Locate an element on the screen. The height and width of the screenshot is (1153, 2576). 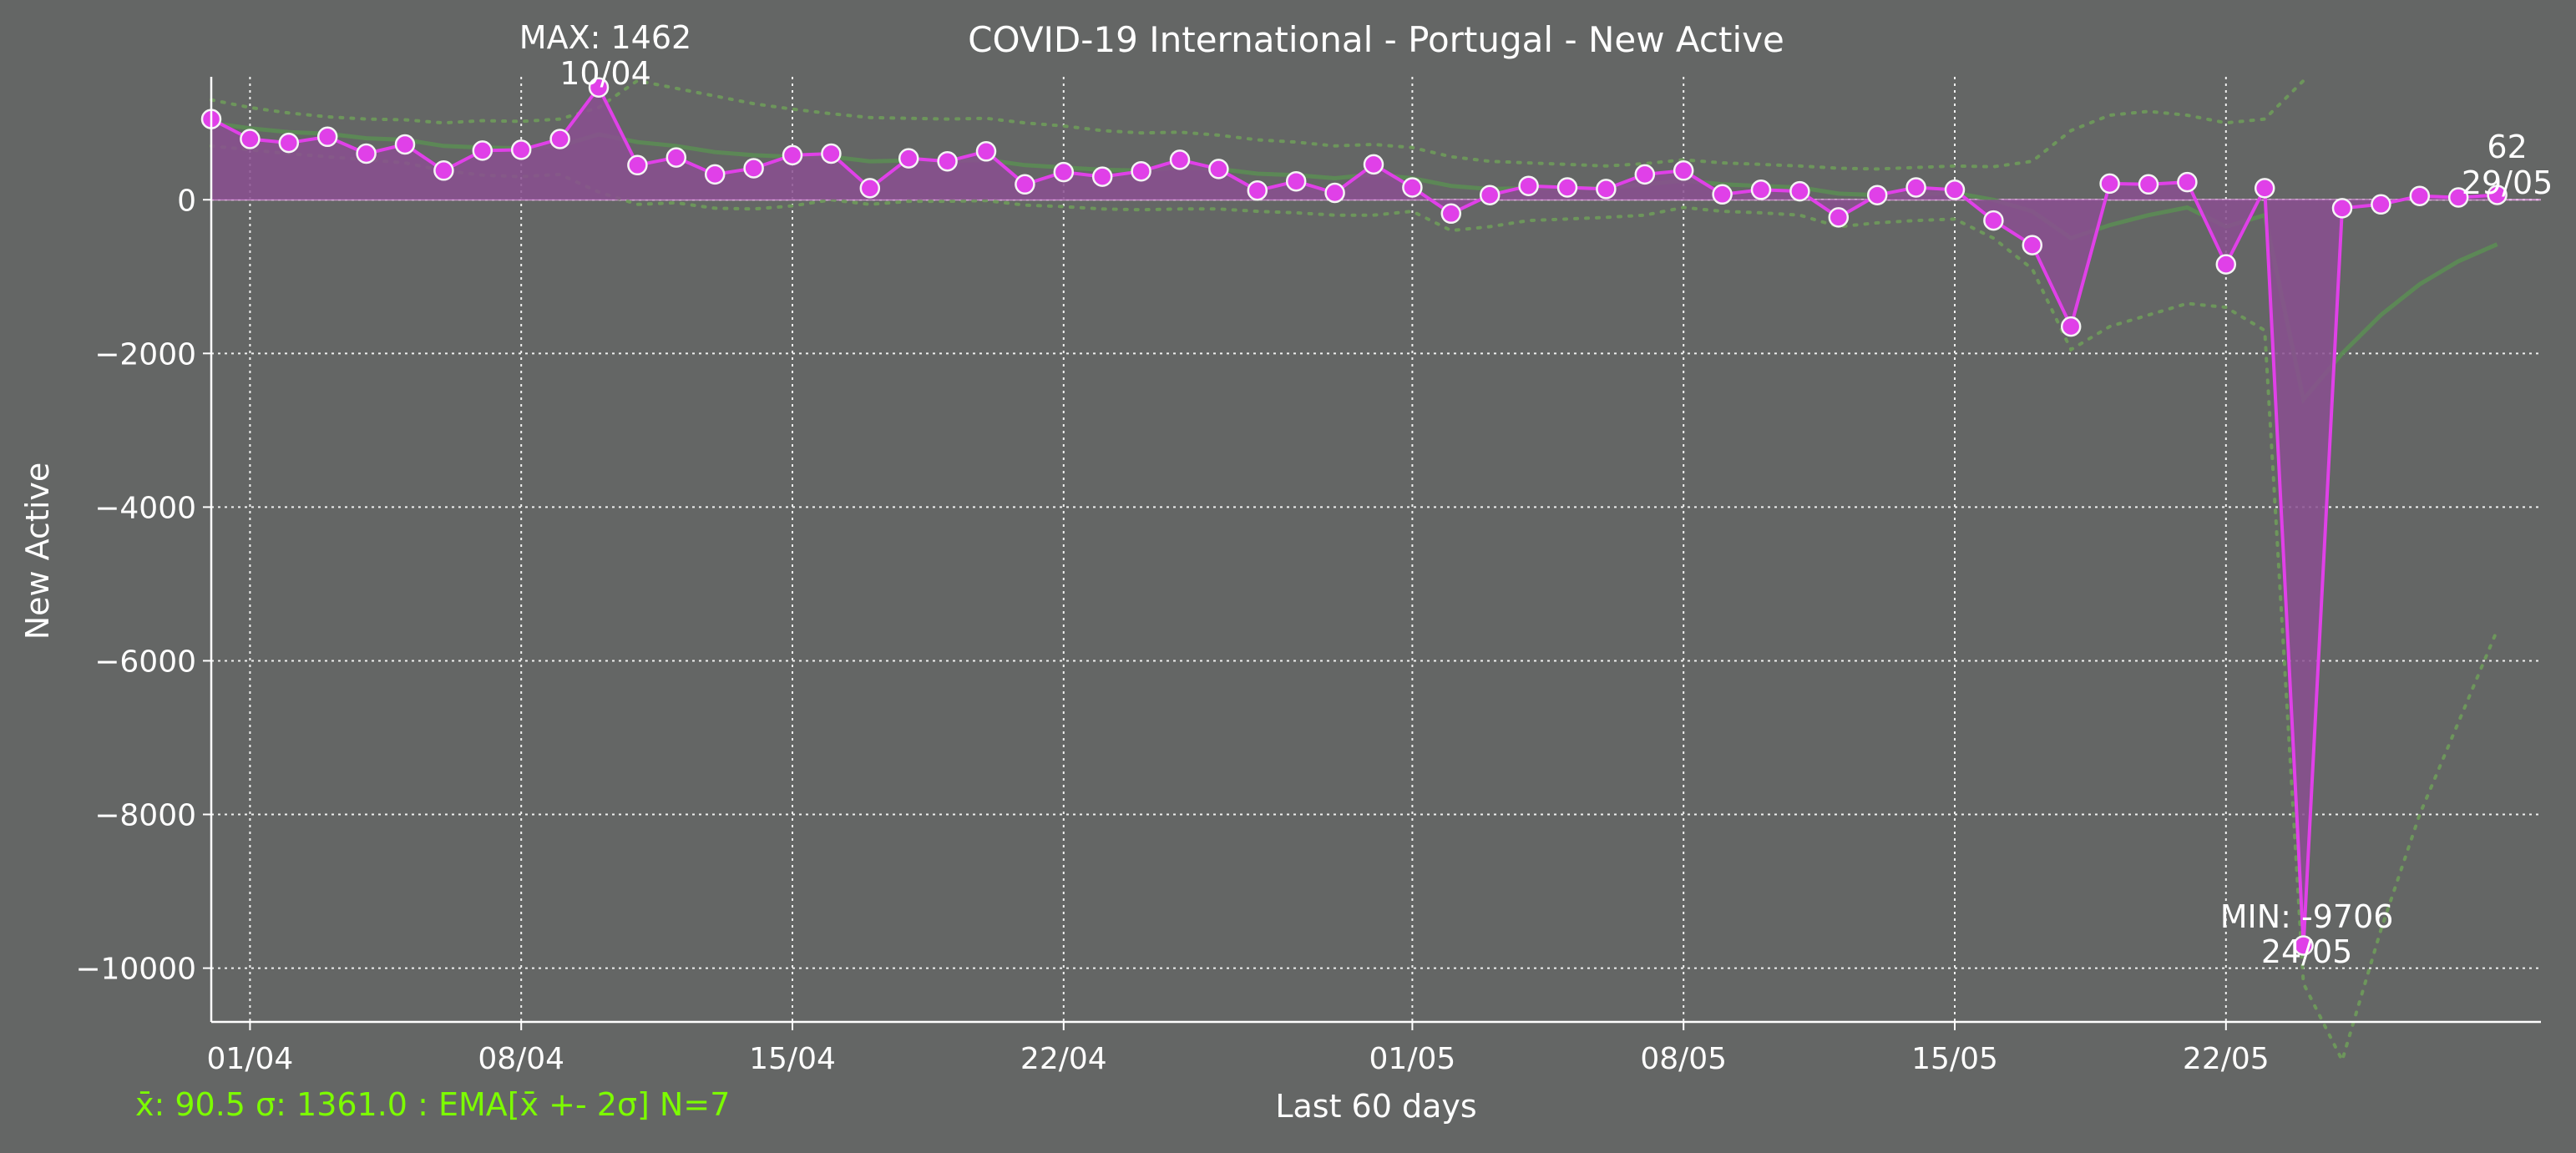
min-annotation-label: MIN: -9706 is located at coordinates (2307, 916).